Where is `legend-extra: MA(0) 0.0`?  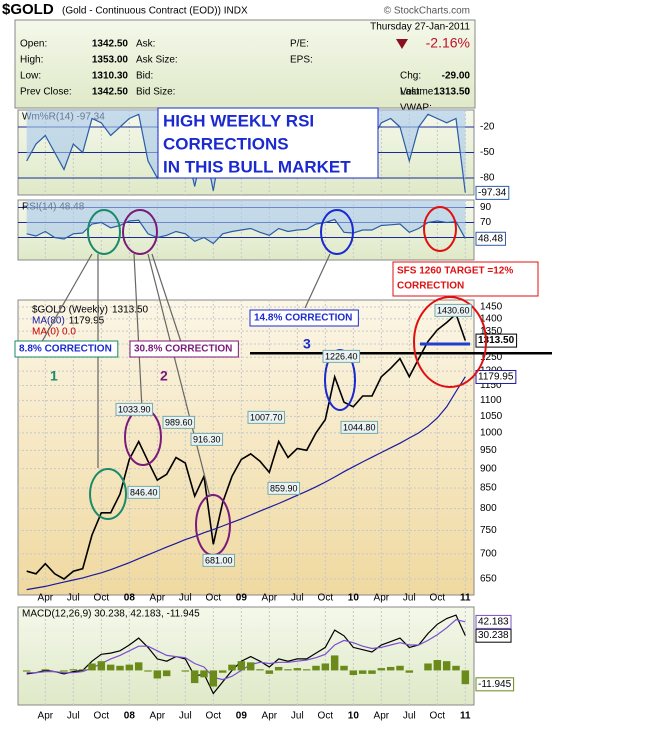 legend-extra: MA(0) 0.0 is located at coordinates (54, 332).